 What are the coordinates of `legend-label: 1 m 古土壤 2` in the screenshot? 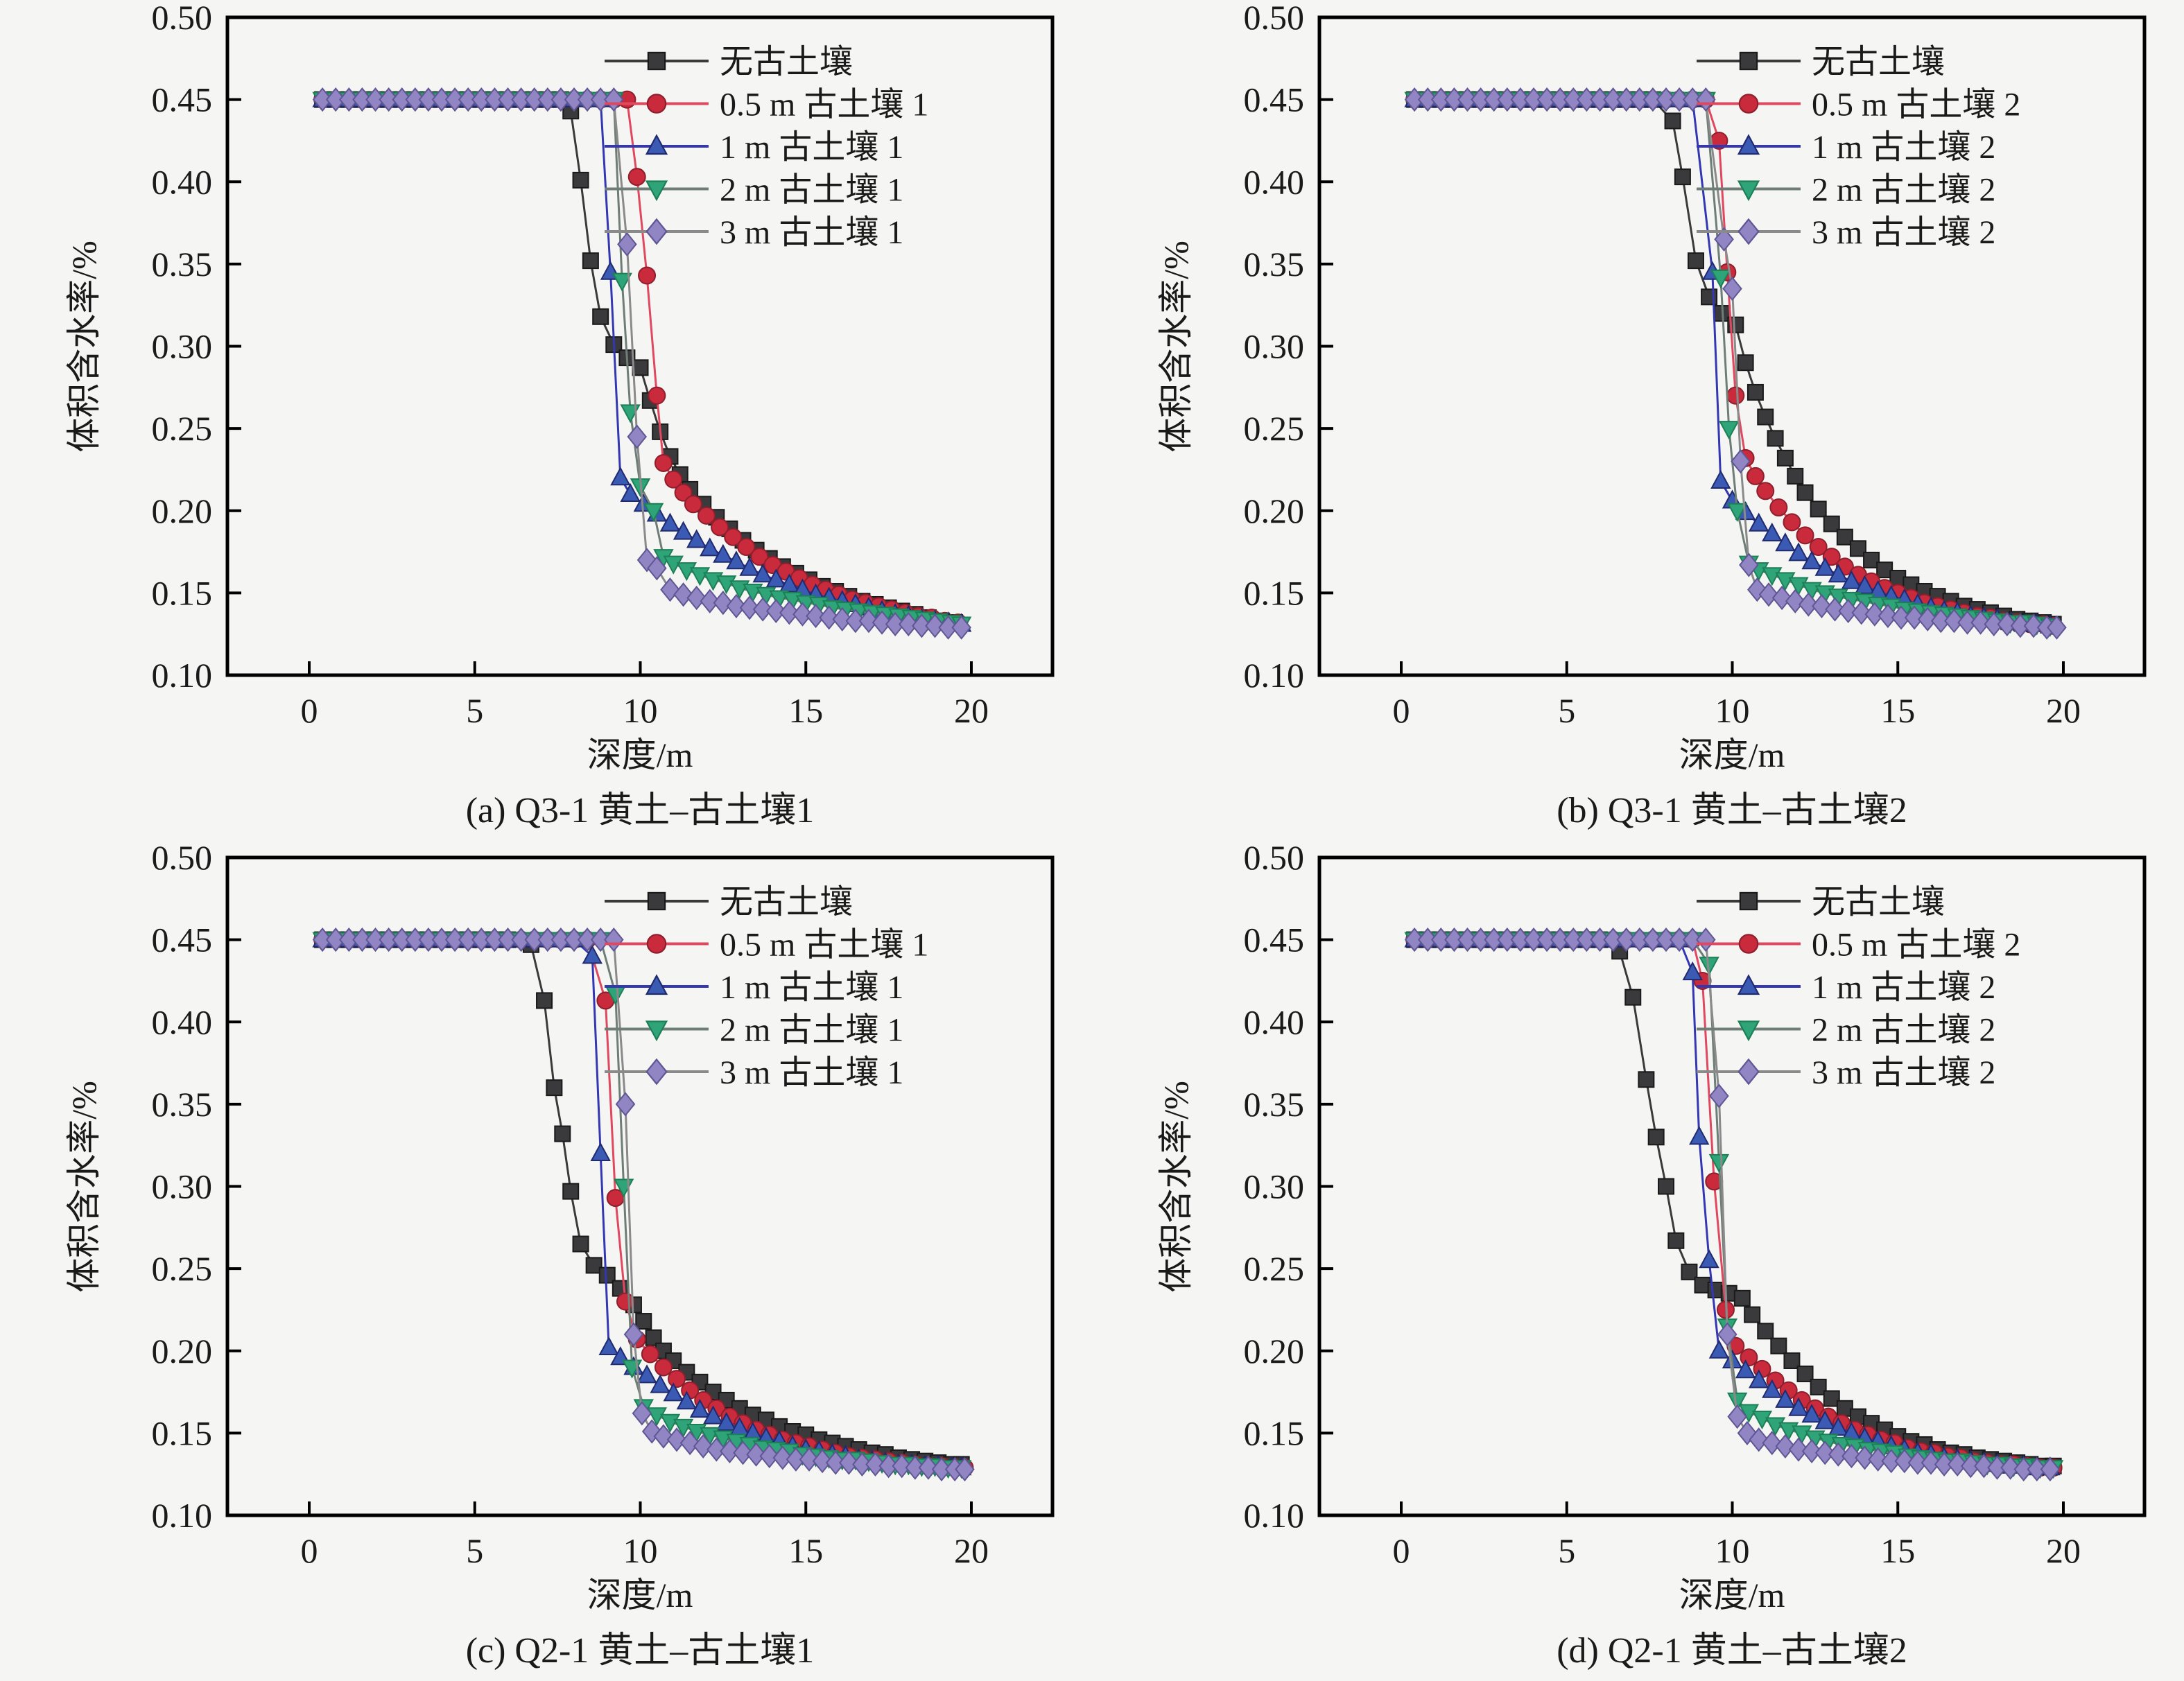 It's located at (1903, 987).